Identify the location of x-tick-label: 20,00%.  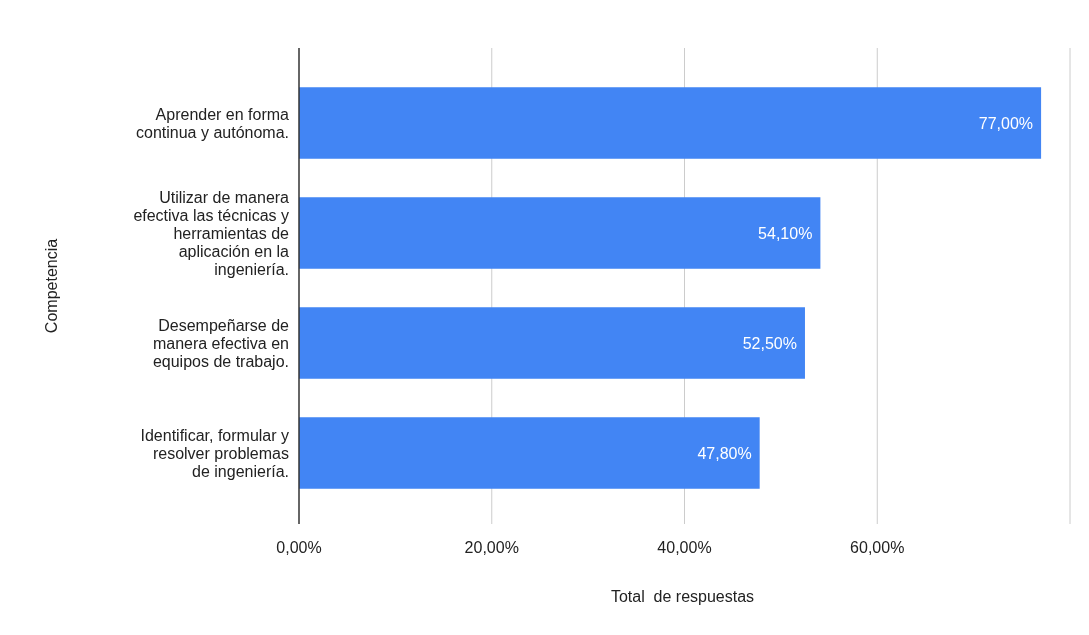
(491, 547).